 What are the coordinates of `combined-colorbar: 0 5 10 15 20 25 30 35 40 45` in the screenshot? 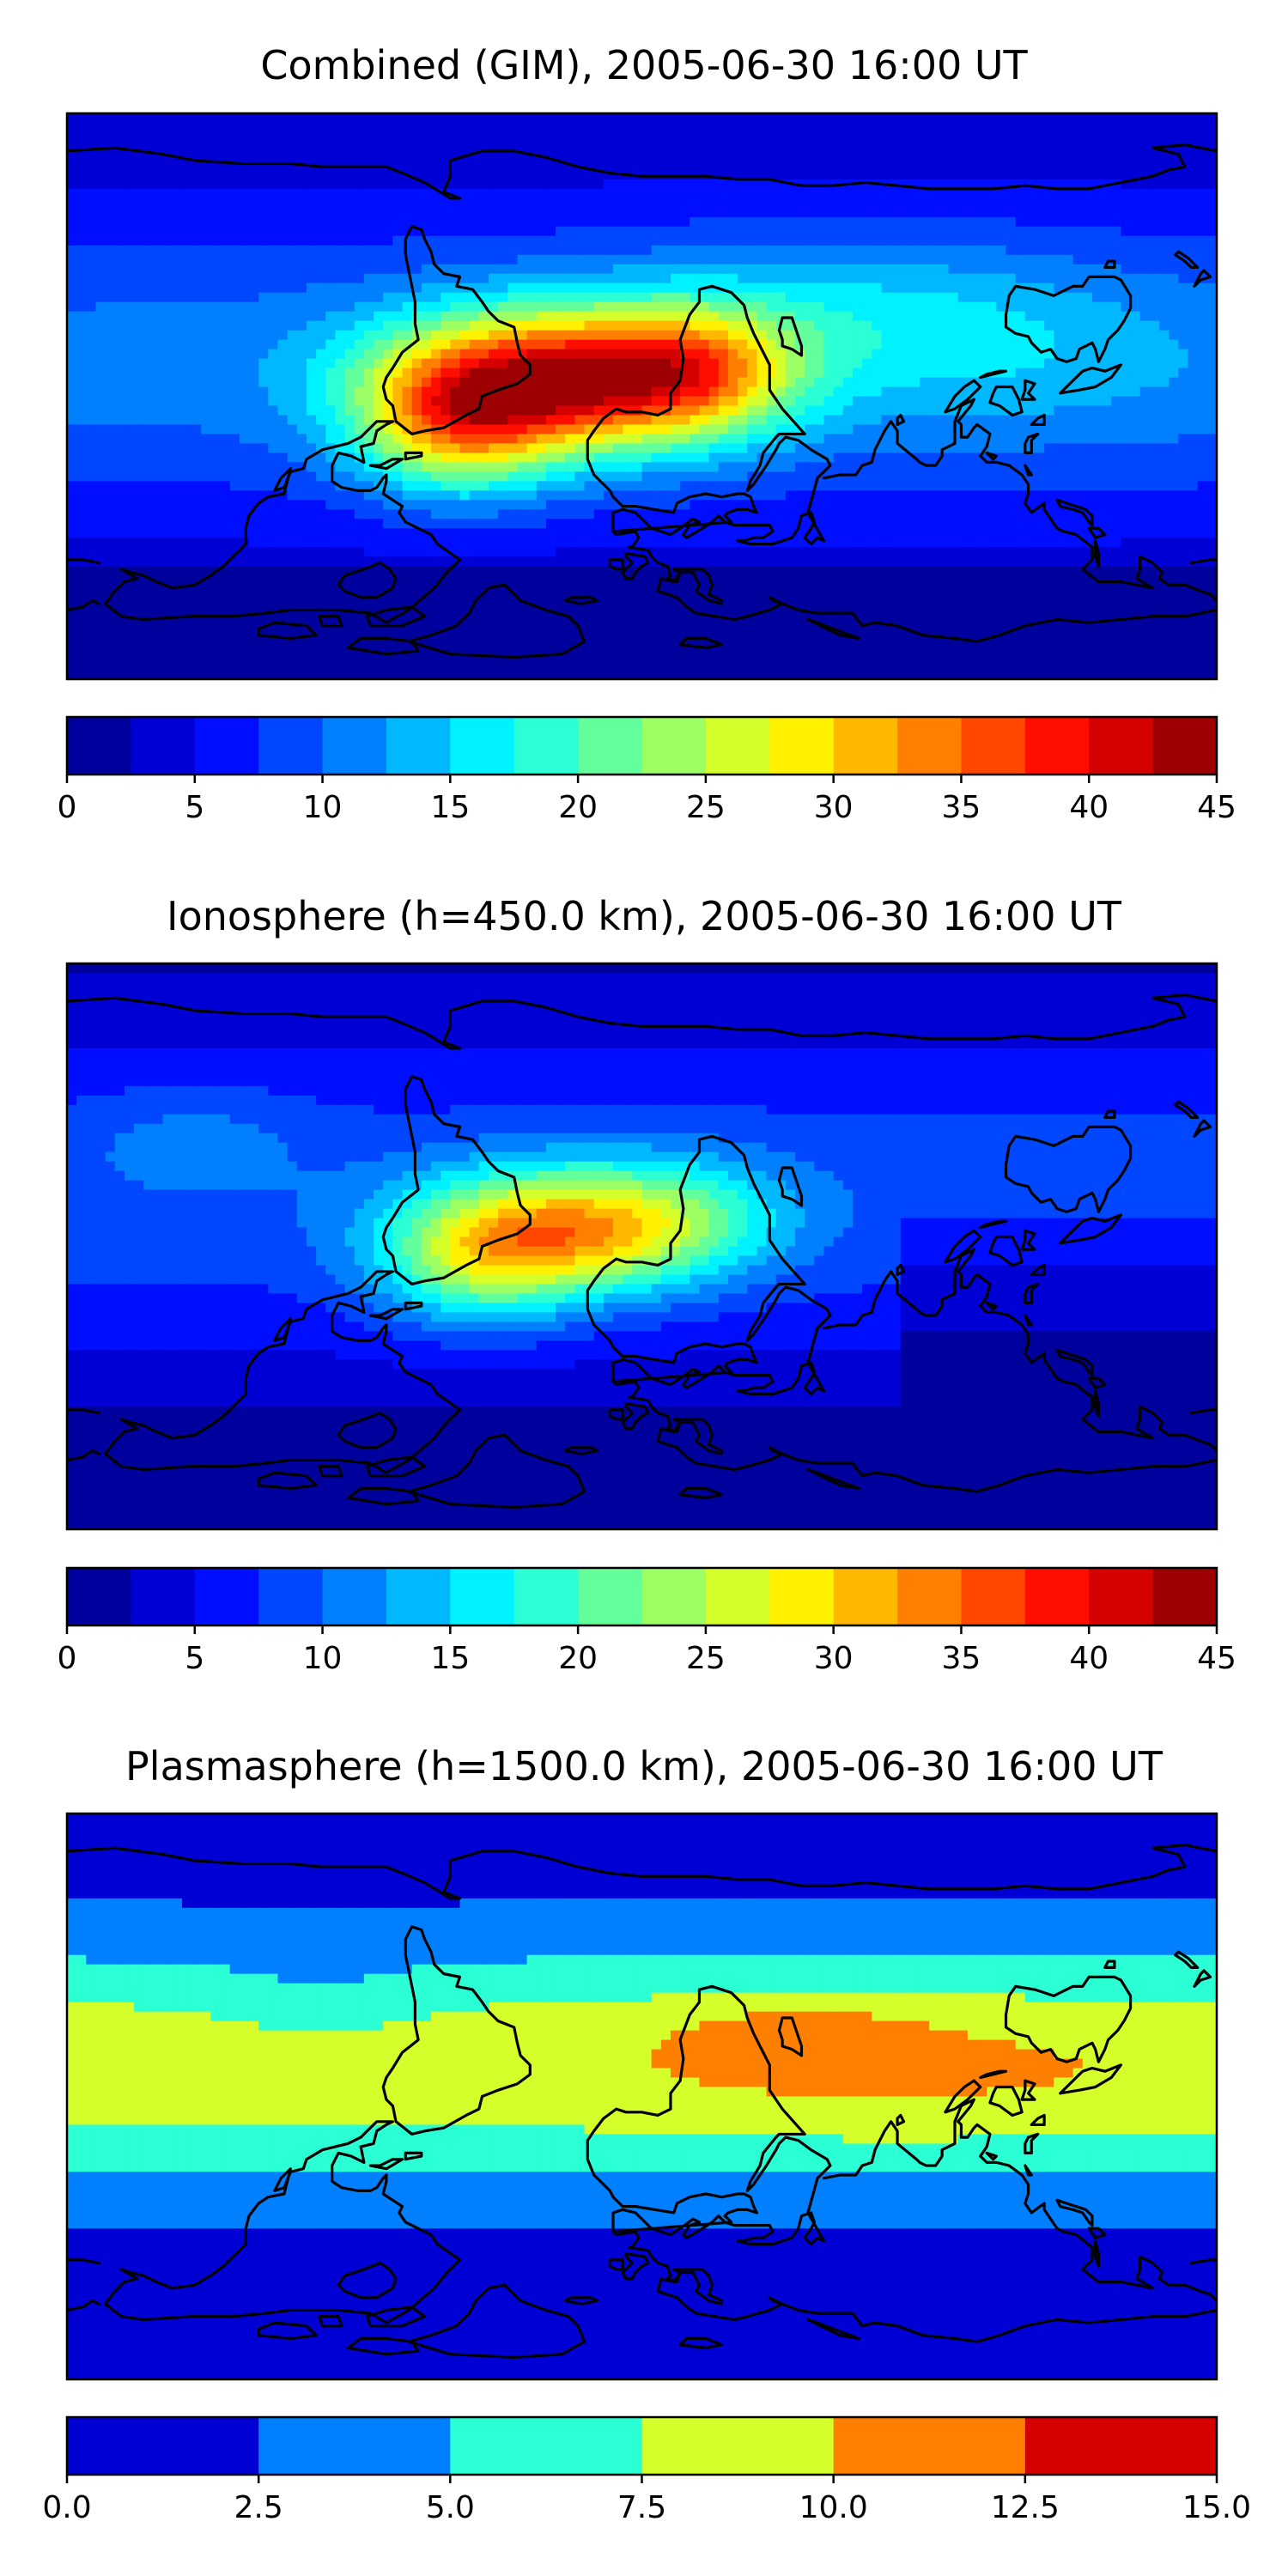 It's located at (647, 770).